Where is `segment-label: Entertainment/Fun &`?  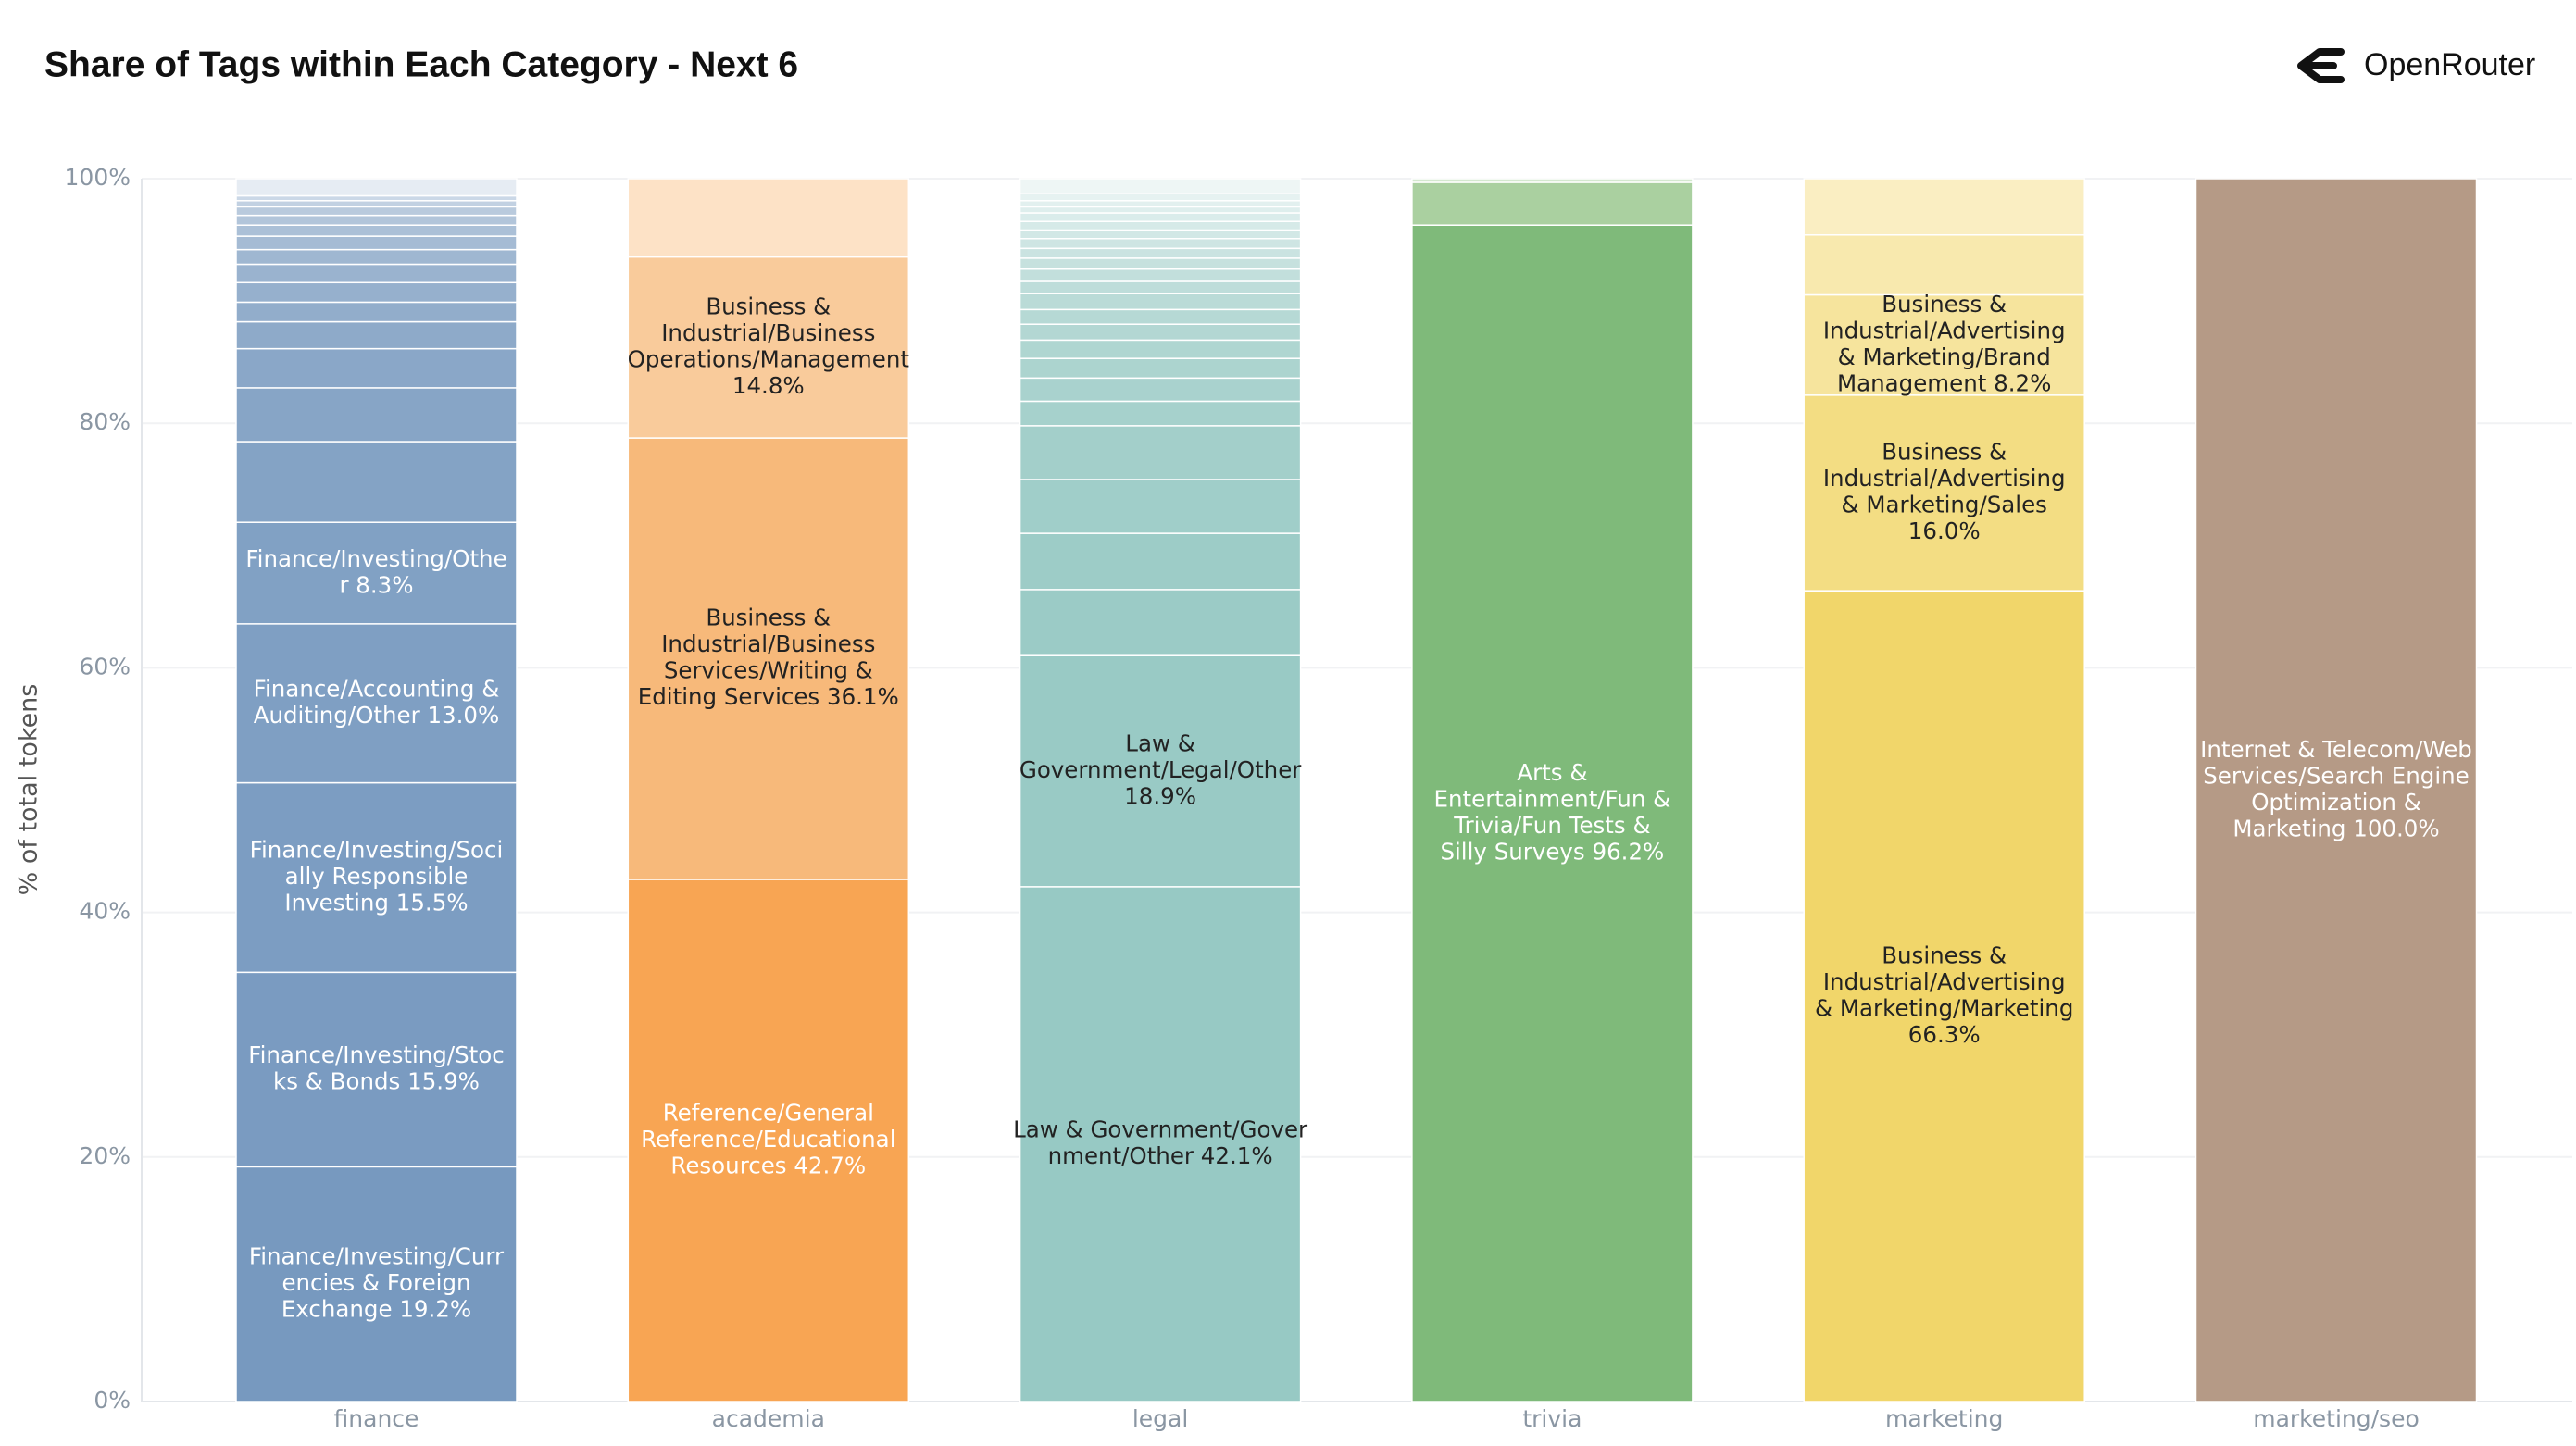
segment-label: Entertainment/Fun & is located at coordinates (1552, 798).